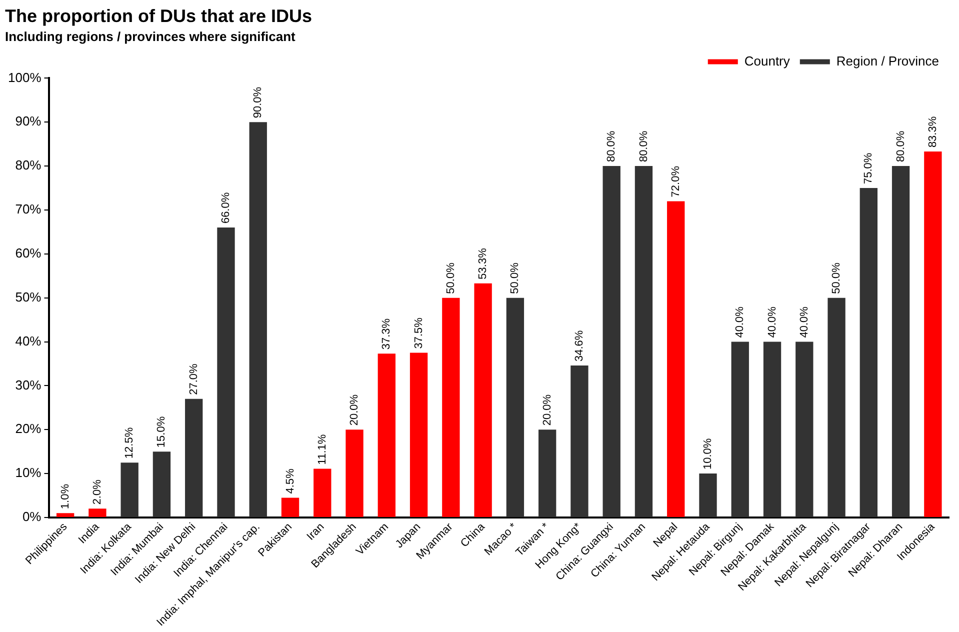 The height and width of the screenshot is (632, 959). Describe the element at coordinates (322, 449) in the screenshot. I see `data-label: 11.1%` at that location.